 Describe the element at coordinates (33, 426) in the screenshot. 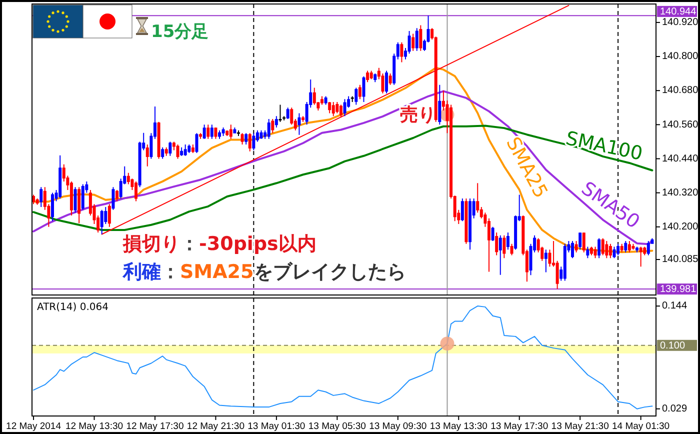

I see `x-tick-label: 12 May 2014` at that location.